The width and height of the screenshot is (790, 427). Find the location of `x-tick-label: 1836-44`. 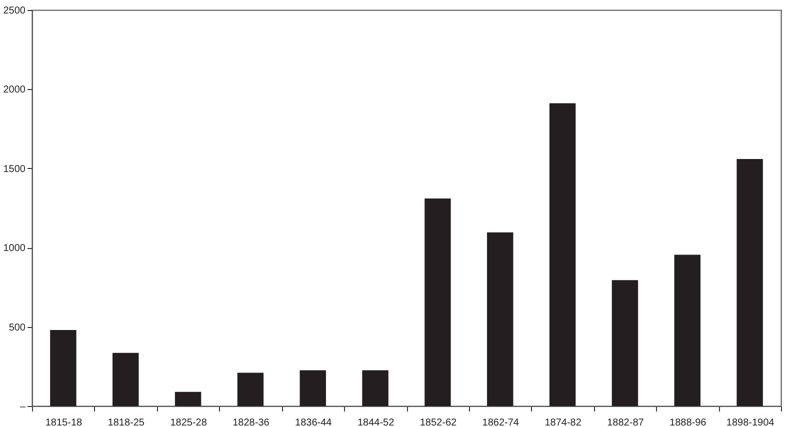

x-tick-label: 1836-44 is located at coordinates (313, 422).